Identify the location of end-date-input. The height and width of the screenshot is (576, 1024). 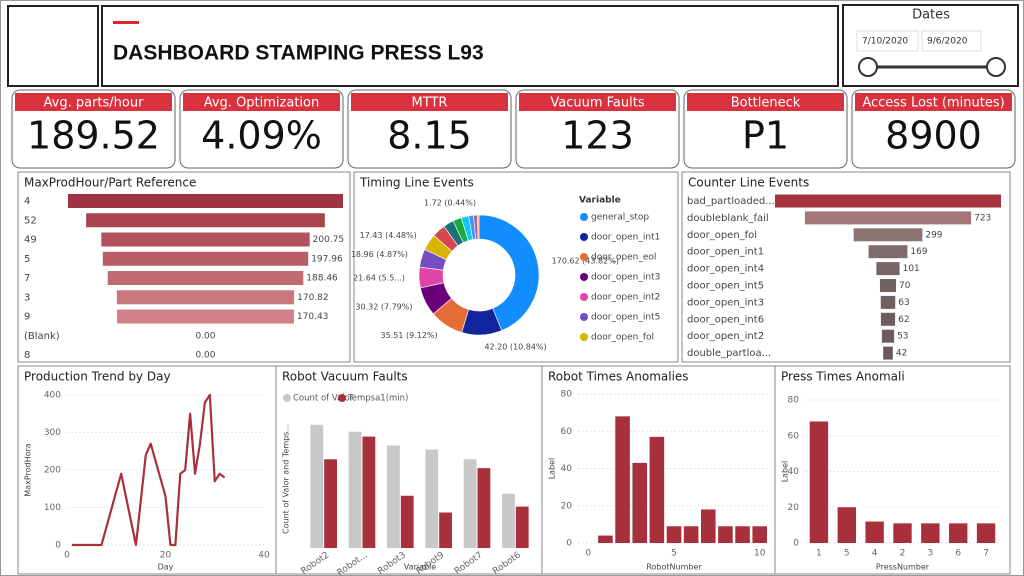
(951, 41).